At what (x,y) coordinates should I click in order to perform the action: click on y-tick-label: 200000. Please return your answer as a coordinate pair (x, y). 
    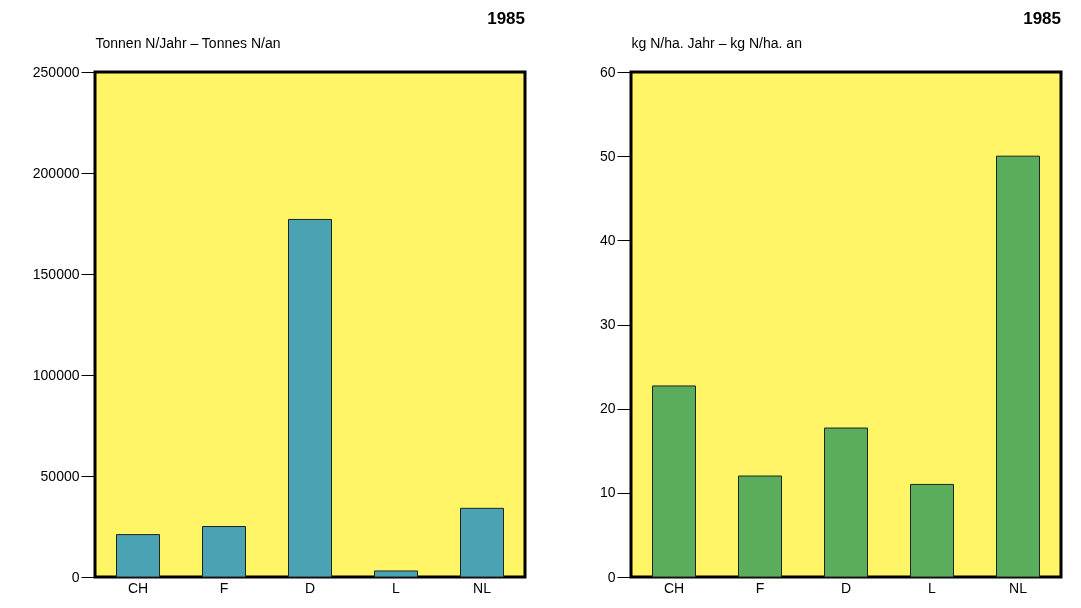
    Looking at the image, I should click on (56, 172).